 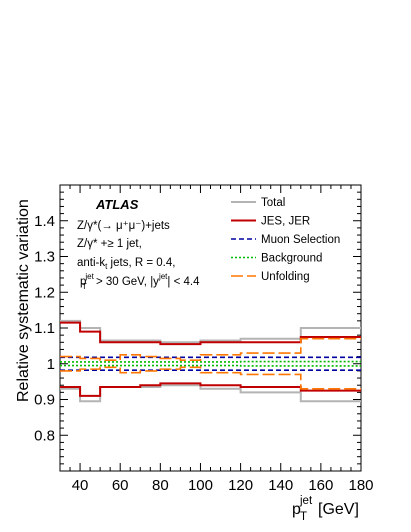 What do you see at coordinates (320, 485) in the screenshot?
I see `x-tick-label: 160` at bounding box center [320, 485].